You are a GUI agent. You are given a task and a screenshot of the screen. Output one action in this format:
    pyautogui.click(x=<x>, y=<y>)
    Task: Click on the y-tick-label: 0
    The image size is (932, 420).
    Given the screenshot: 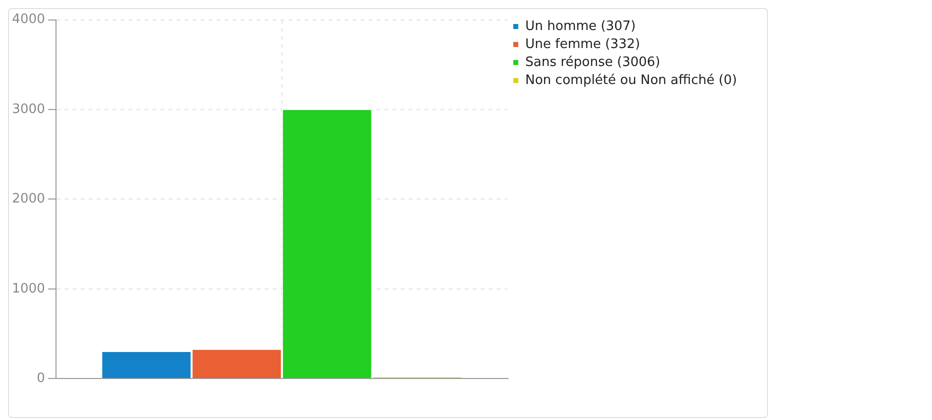 What is the action you would take?
    pyautogui.click(x=41, y=378)
    